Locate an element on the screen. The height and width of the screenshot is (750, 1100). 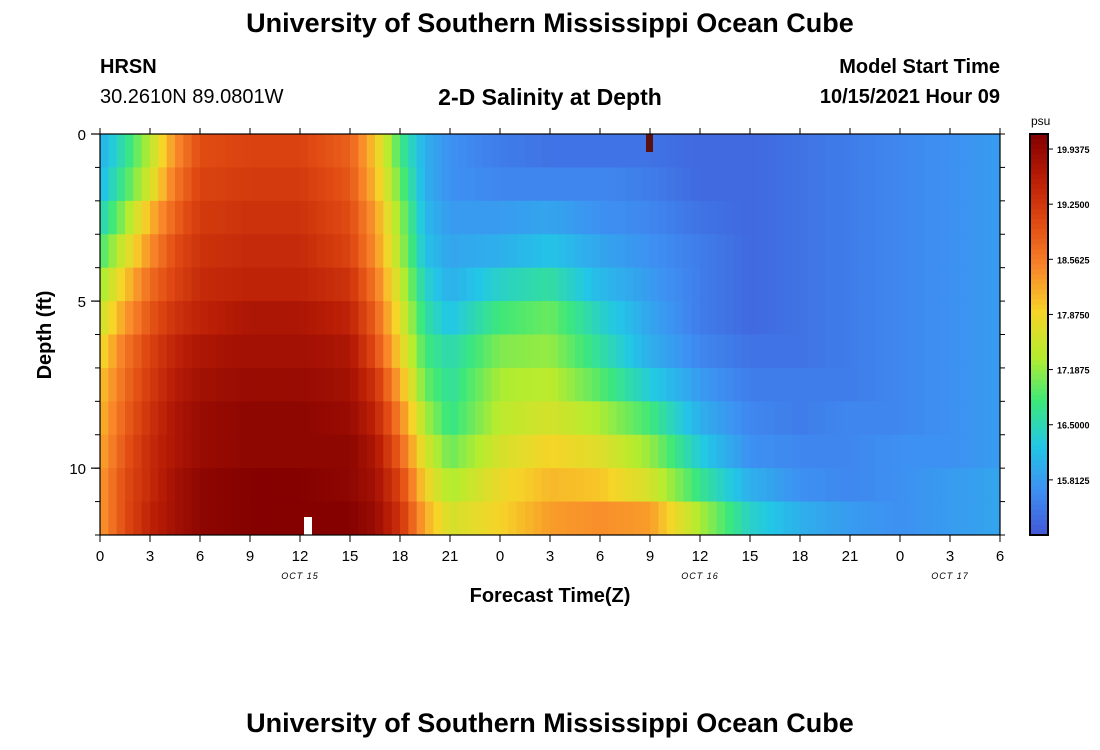
station-name: HRSN is located at coordinates (128, 67).